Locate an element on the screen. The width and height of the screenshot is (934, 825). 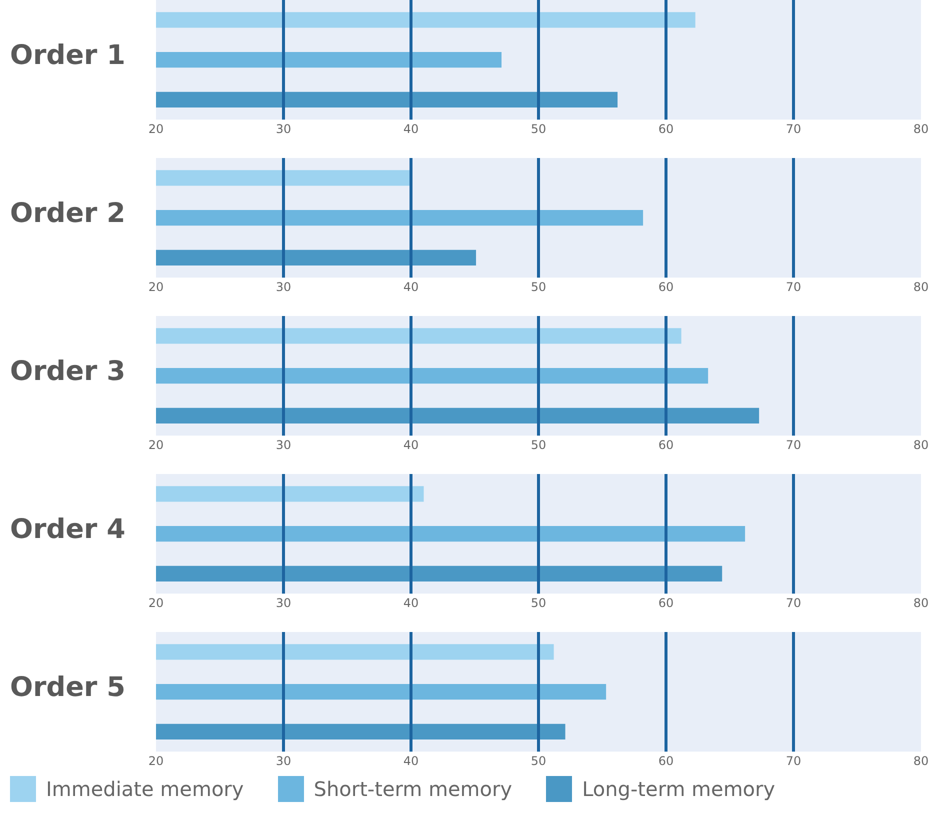
text: Order 3 is located at coordinates (68, 371).